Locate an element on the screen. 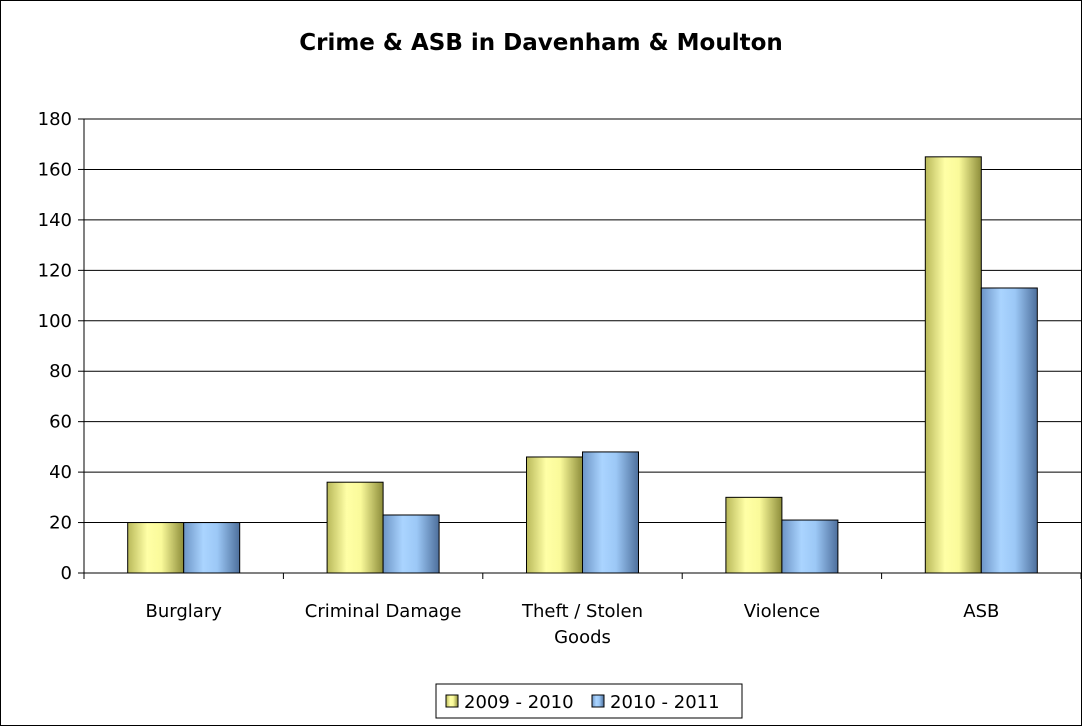 The height and width of the screenshot is (726, 1082). legend: 2009 - 2010 2010 - 2011 is located at coordinates (589, 701).